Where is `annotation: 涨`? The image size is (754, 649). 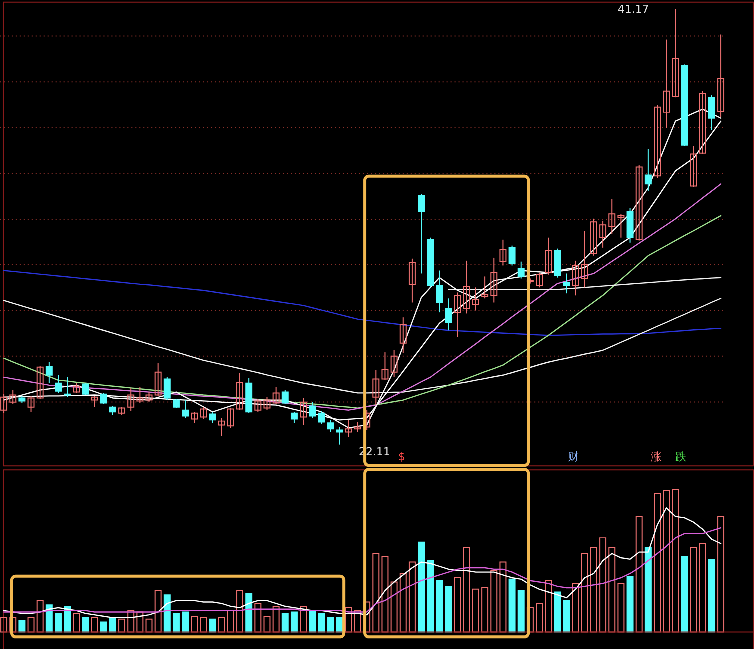 annotation: 涨 is located at coordinates (656, 457).